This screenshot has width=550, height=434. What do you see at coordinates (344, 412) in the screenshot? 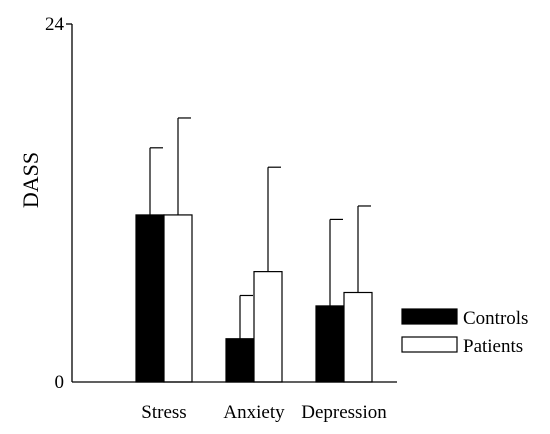
I see `category-label-depression: Depression` at bounding box center [344, 412].